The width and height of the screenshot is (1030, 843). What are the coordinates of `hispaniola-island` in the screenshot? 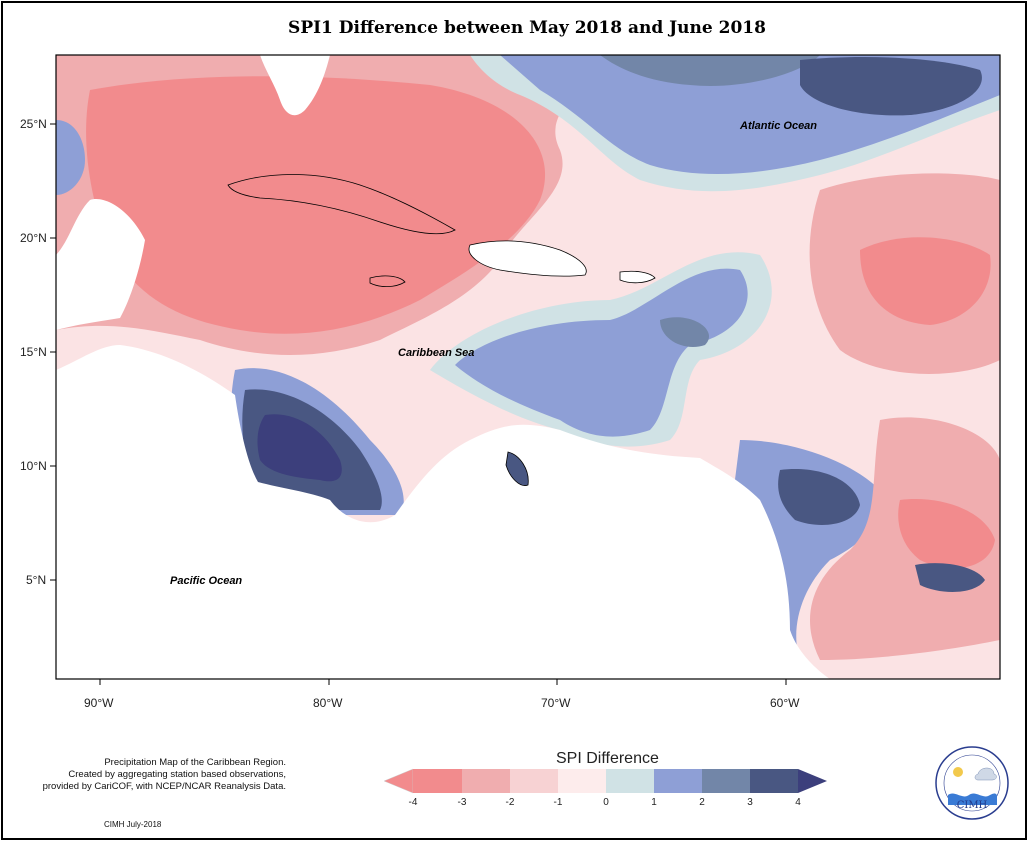 It's located at (527, 258).